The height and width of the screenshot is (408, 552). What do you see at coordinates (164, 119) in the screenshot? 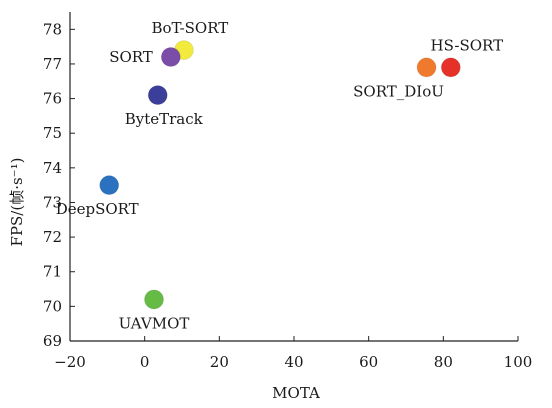
I see `label-bytetrack: ByteTrack` at bounding box center [164, 119].